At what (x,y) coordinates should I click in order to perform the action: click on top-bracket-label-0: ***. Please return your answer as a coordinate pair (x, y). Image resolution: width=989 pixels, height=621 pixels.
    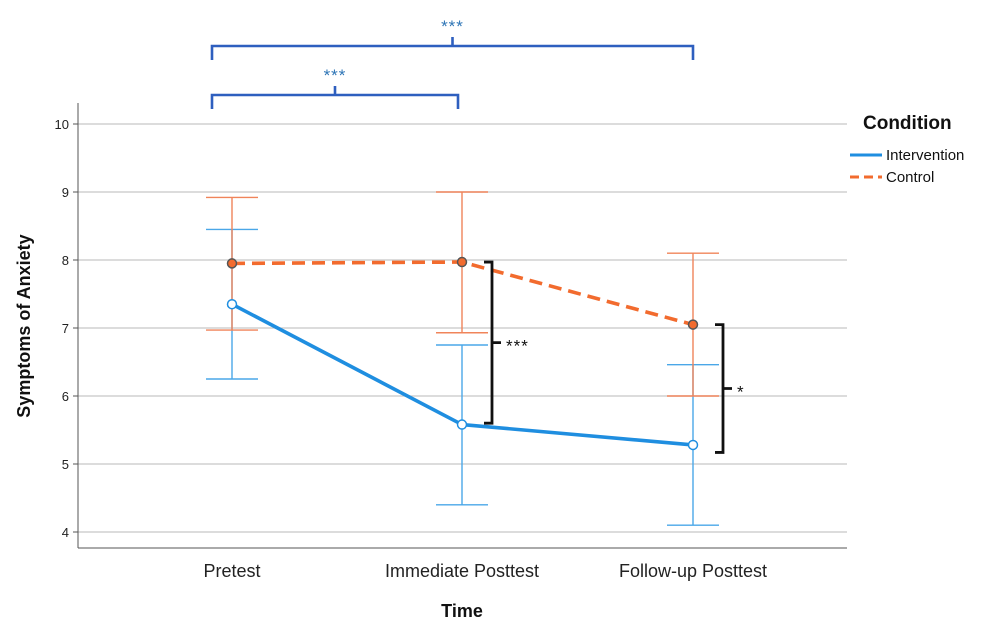
    Looking at the image, I should click on (452, 26).